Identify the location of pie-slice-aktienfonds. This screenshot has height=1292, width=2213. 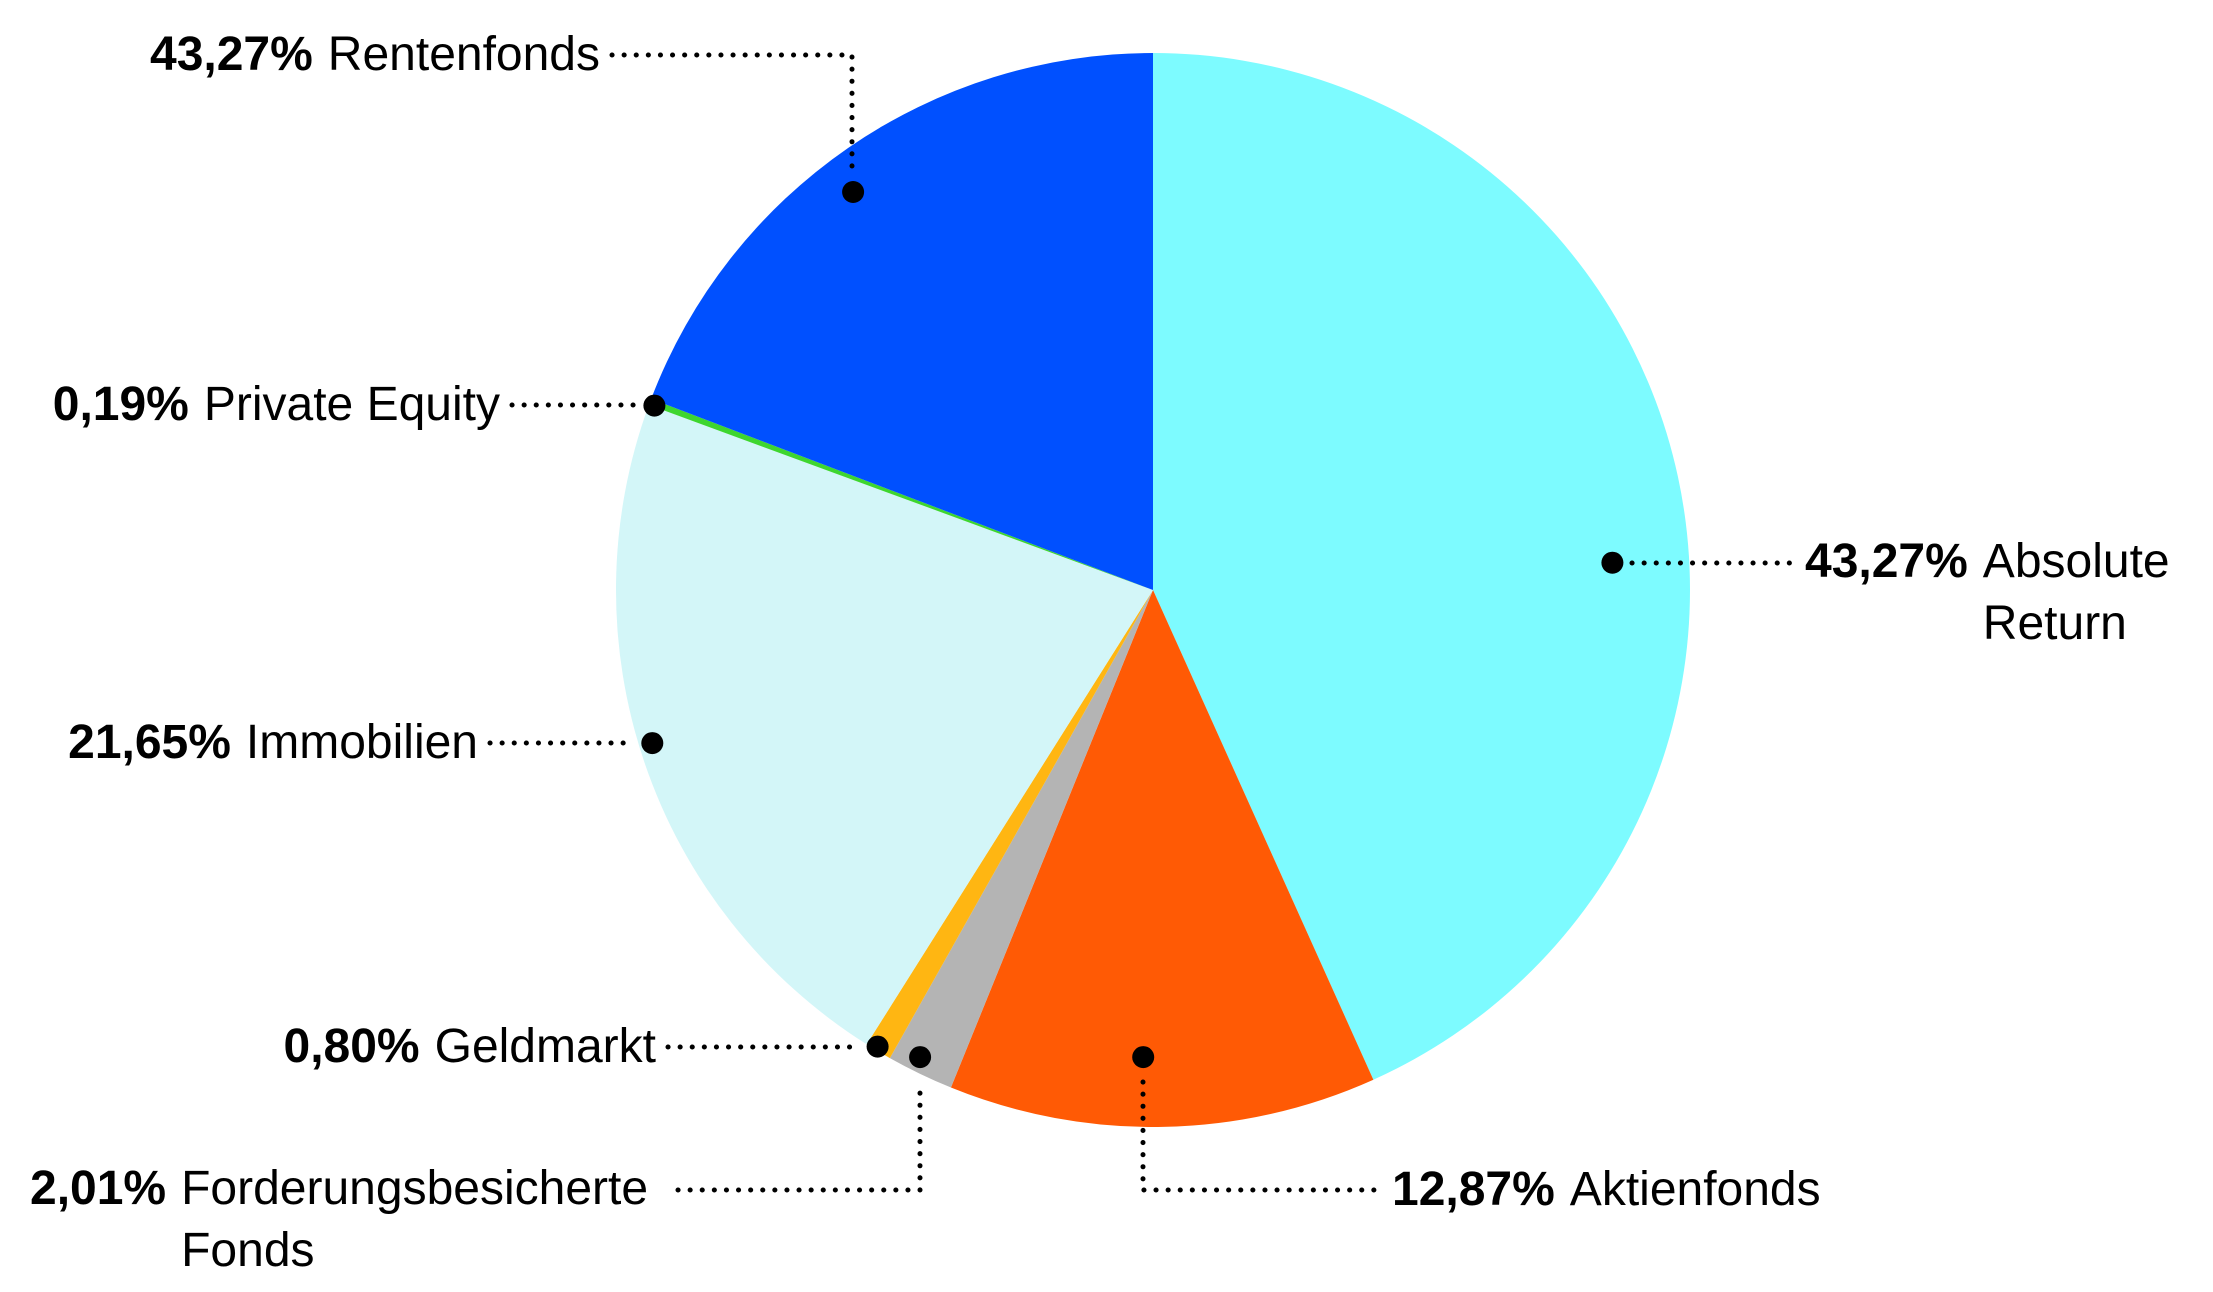
(1162, 858).